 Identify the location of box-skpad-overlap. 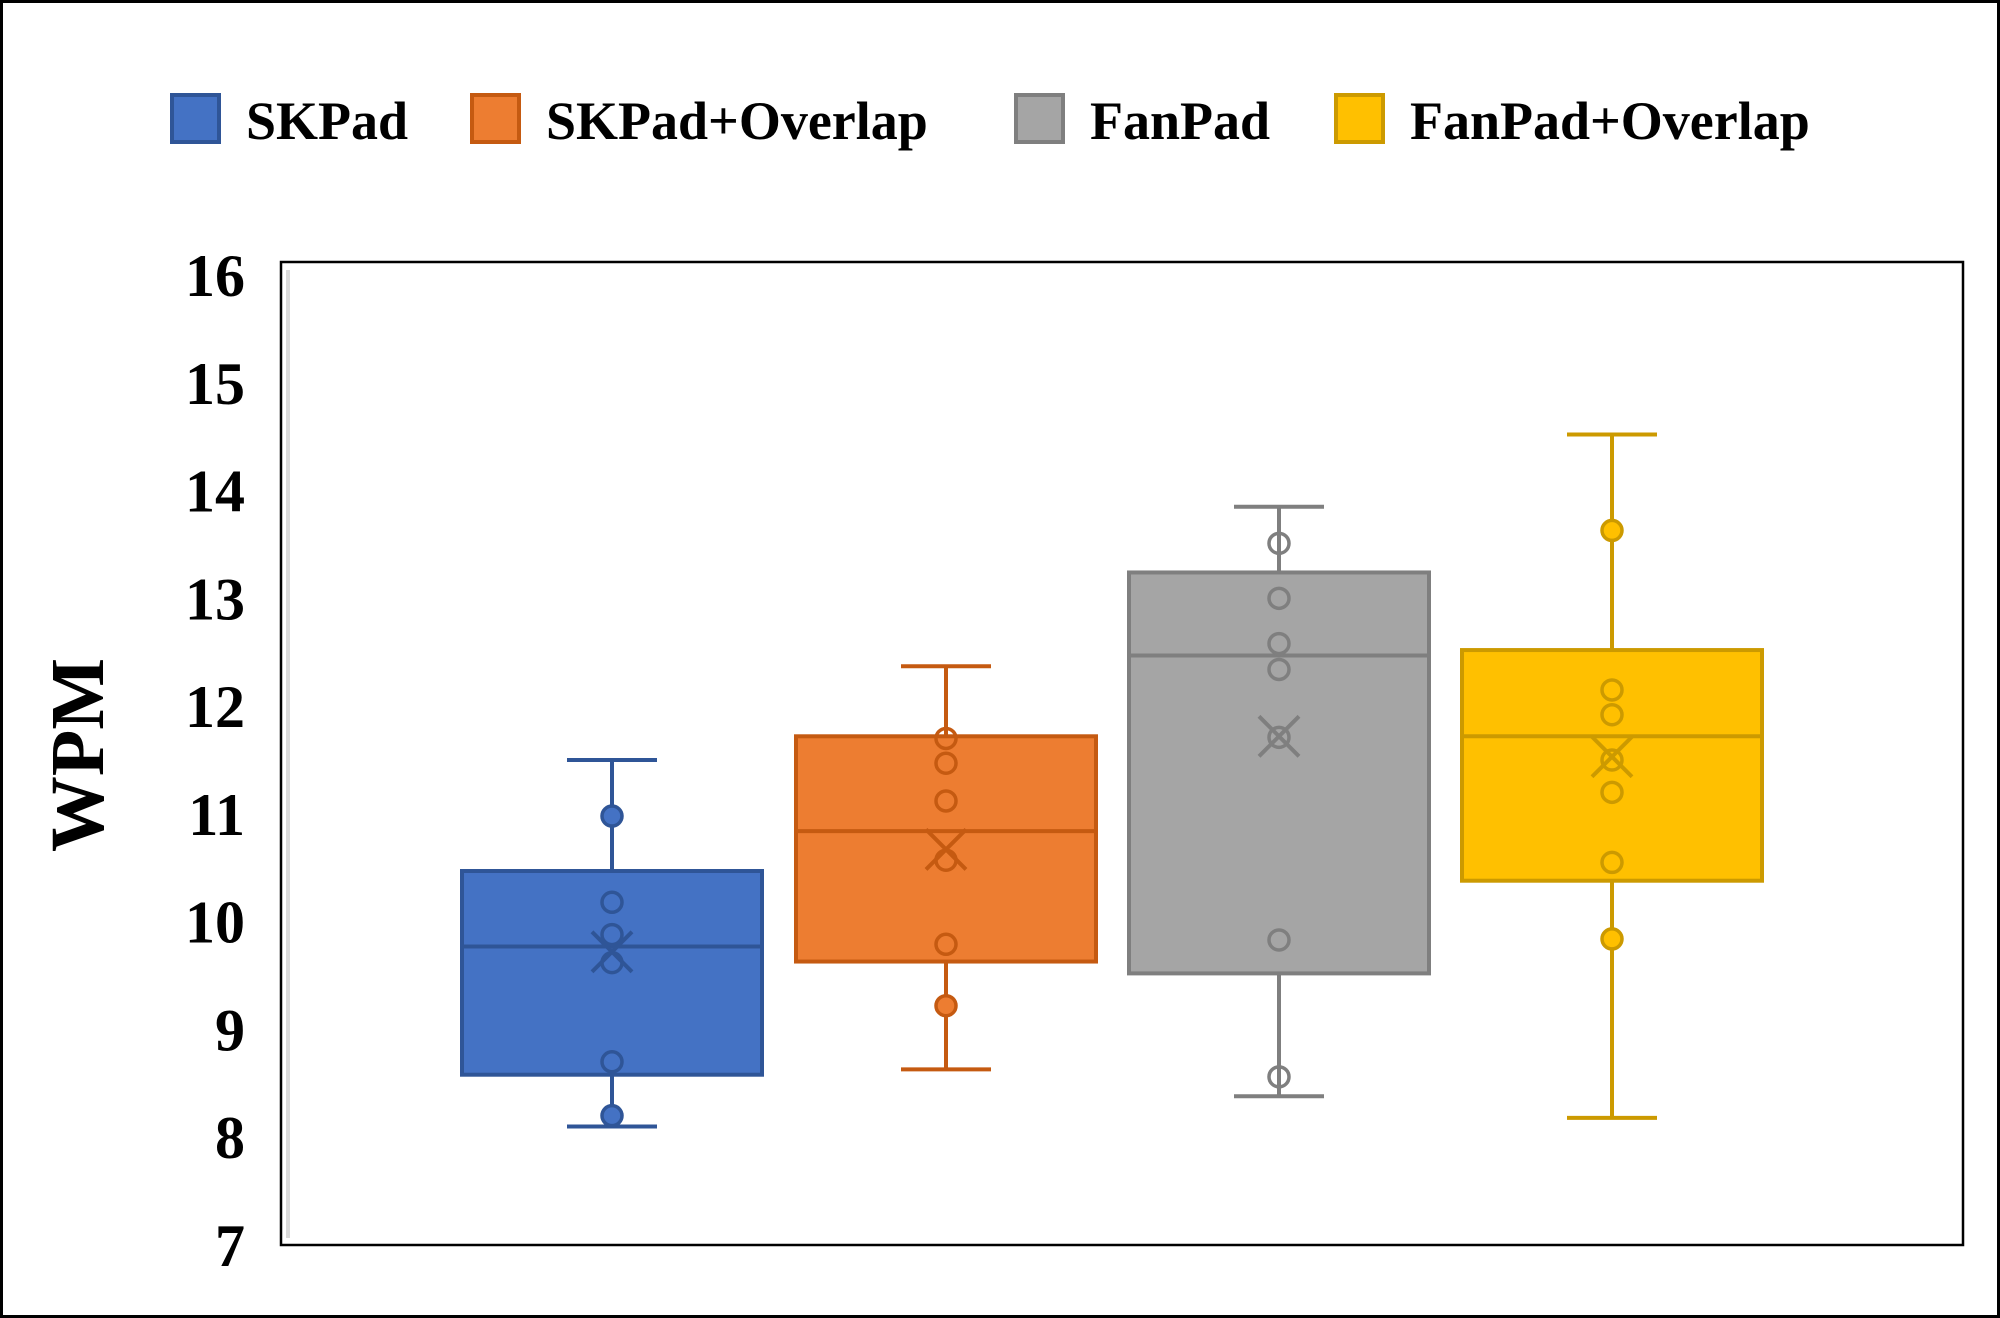
(946, 868).